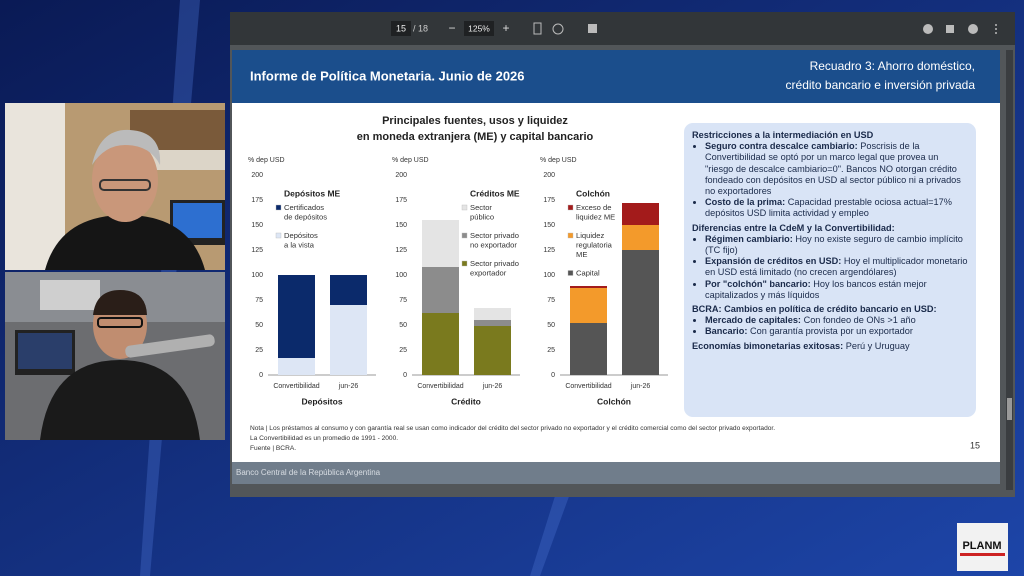 The width and height of the screenshot is (1024, 576). Describe the element at coordinates (877, 345) in the screenshot. I see `heading-tail: Perú y Uruguay` at that location.